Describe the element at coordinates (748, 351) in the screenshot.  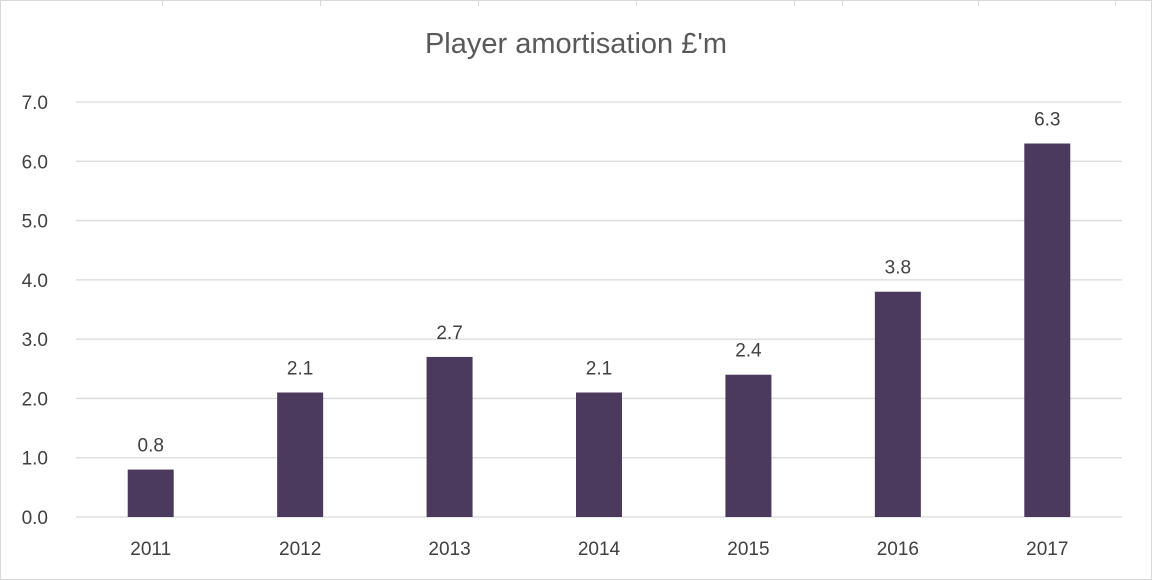
I see `data-label-2015: 2.4` at that location.